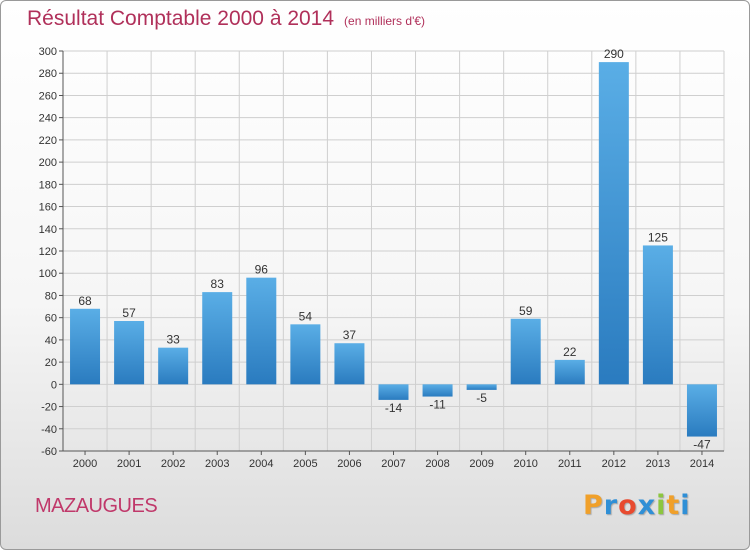 This screenshot has width=750, height=550. I want to click on x-tick-label-2007: 2007, so click(393, 464).